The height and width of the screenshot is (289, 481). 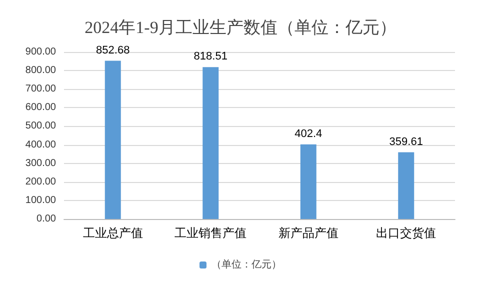 I want to click on y-tick-label: 200.00, so click(x=40, y=182).